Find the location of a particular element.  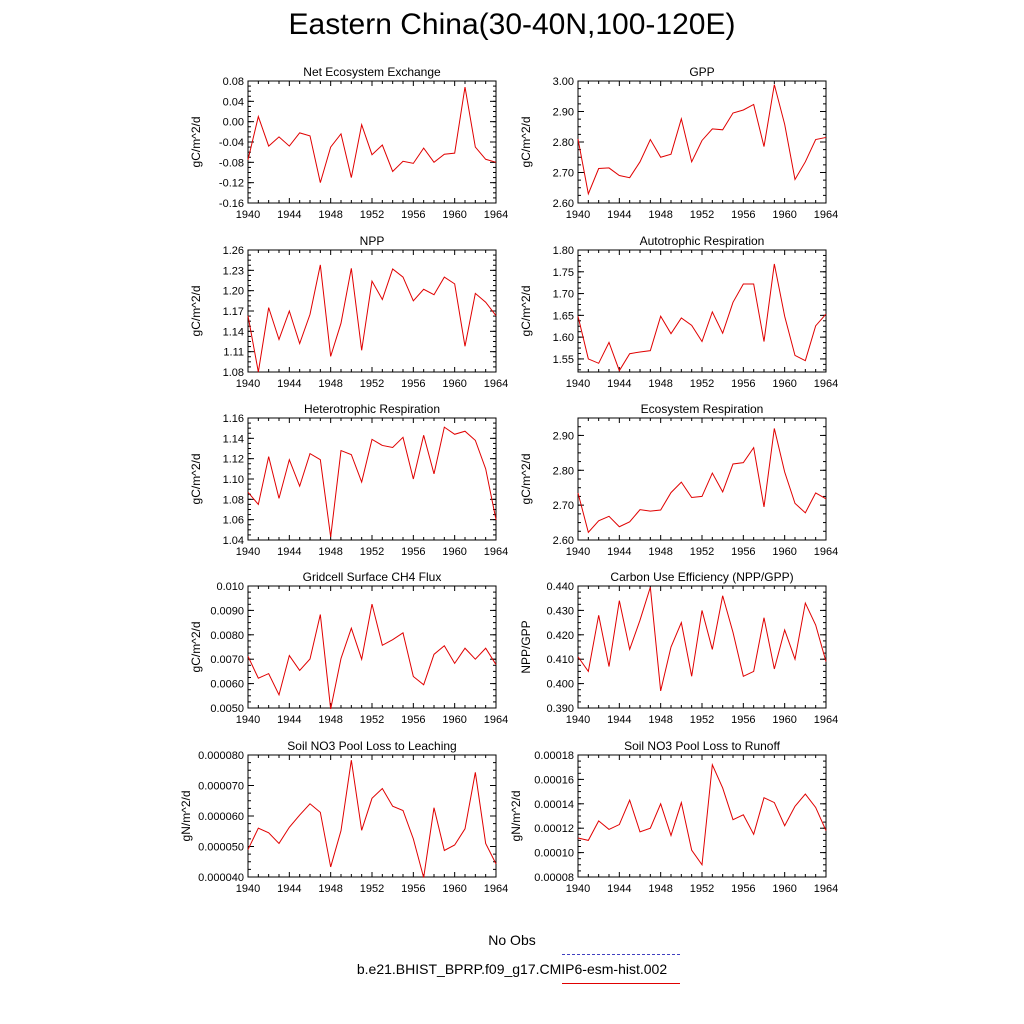

y-tick-label: 0.400 is located at coordinates (560, 685).